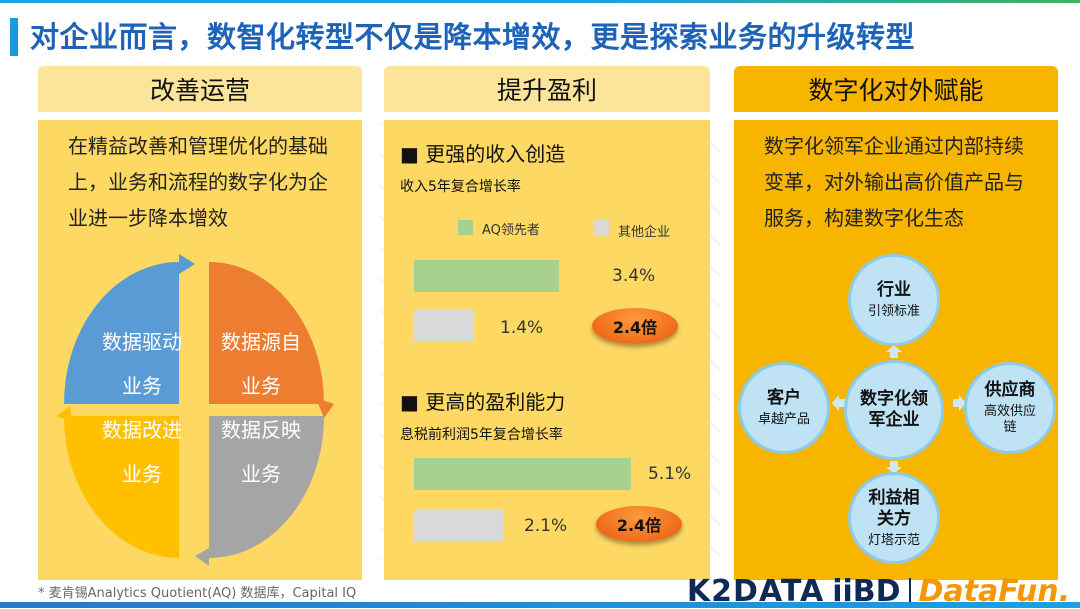  What do you see at coordinates (142, 364) in the screenshot?
I see `quadrant-label-tl: 数据驱动 业务` at bounding box center [142, 364].